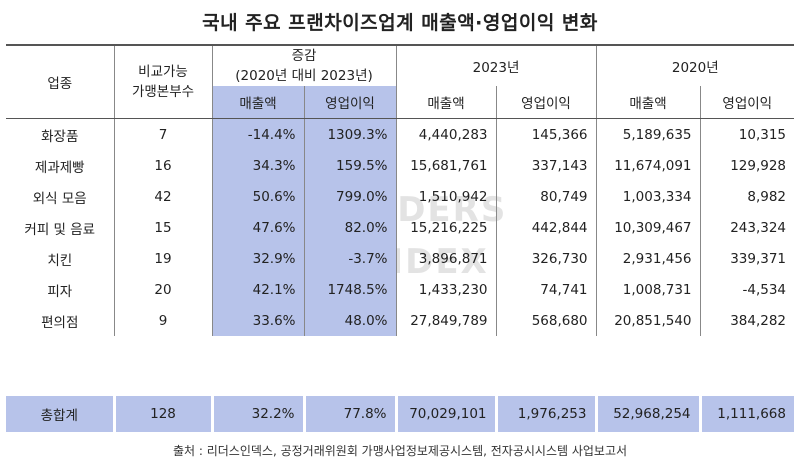 The width and height of the screenshot is (800, 467). I want to click on cell-count: 19, so click(162, 258).